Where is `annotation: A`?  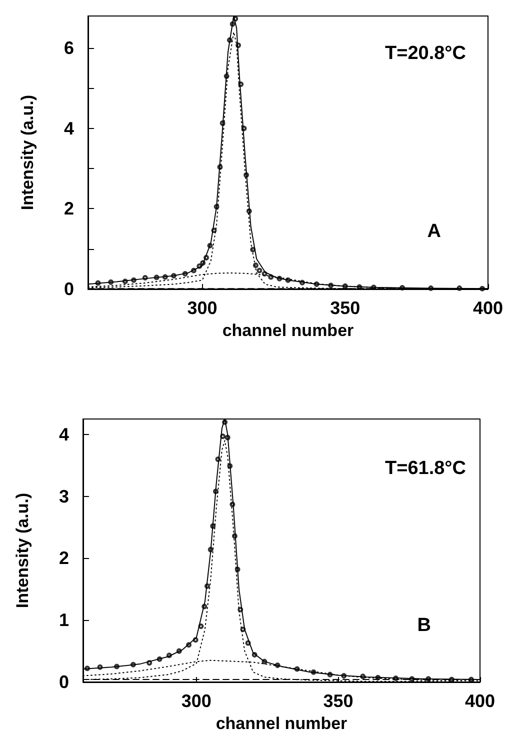 annotation: A is located at coordinates (434, 231).